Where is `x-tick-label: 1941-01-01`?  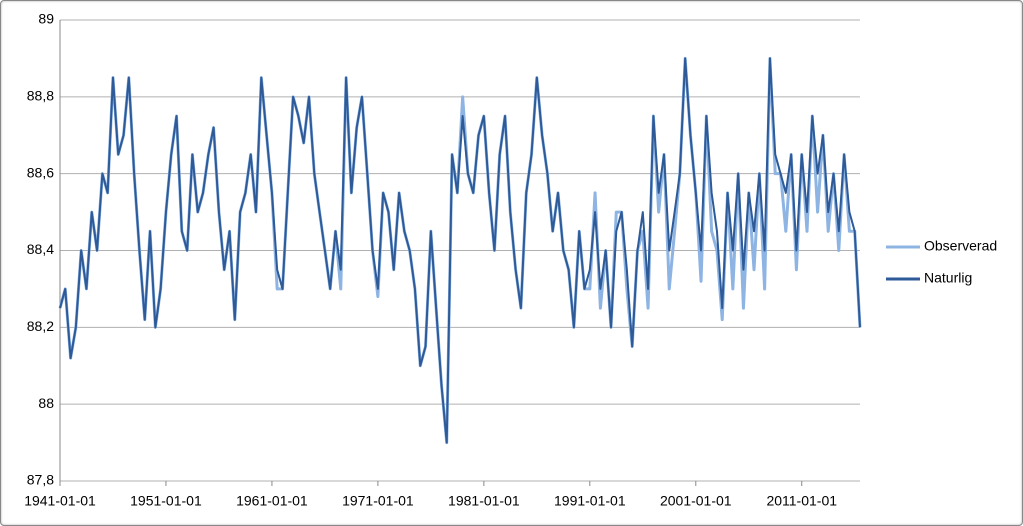 x-tick-label: 1941-01-01 is located at coordinates (60, 501).